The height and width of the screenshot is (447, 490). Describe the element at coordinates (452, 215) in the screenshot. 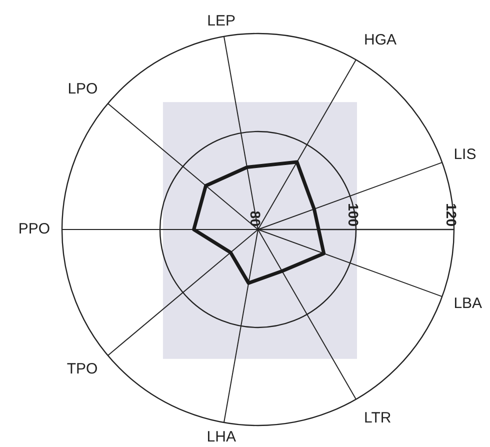

I see `y-tick-label: 120` at that location.